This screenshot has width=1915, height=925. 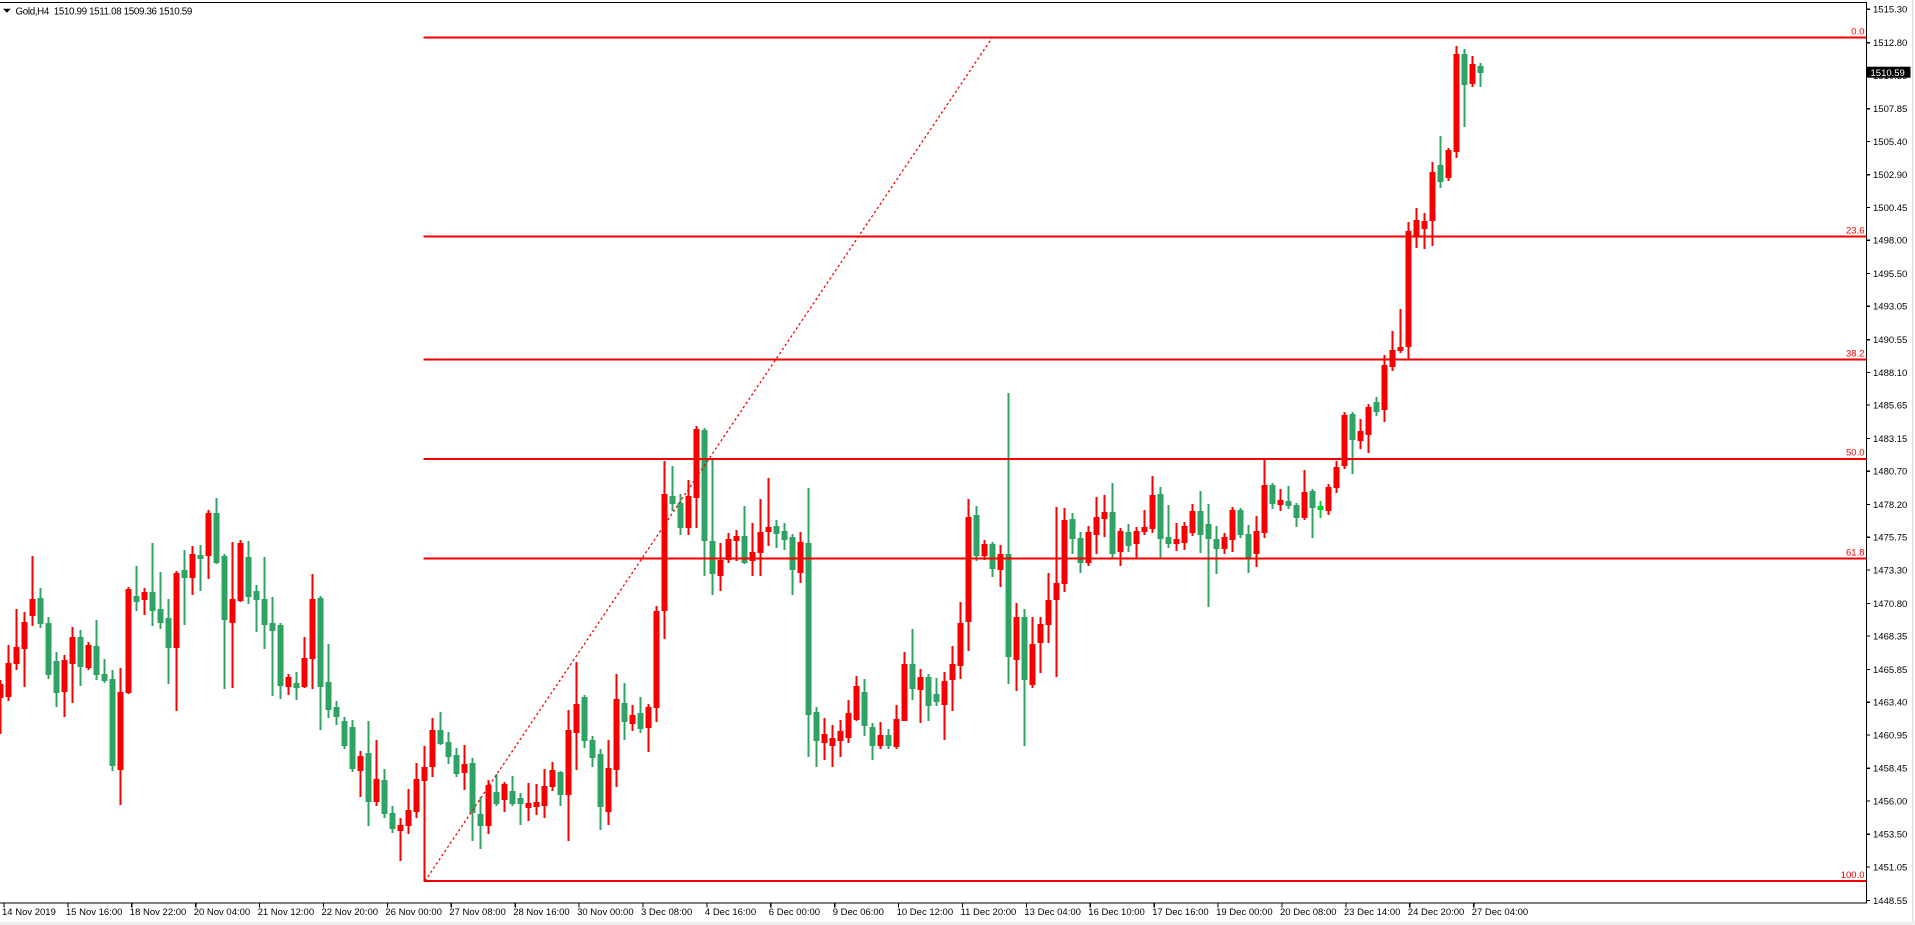 What do you see at coordinates (794, 912) in the screenshot?
I see `svg-text: 6 Dec 00:00` at bounding box center [794, 912].